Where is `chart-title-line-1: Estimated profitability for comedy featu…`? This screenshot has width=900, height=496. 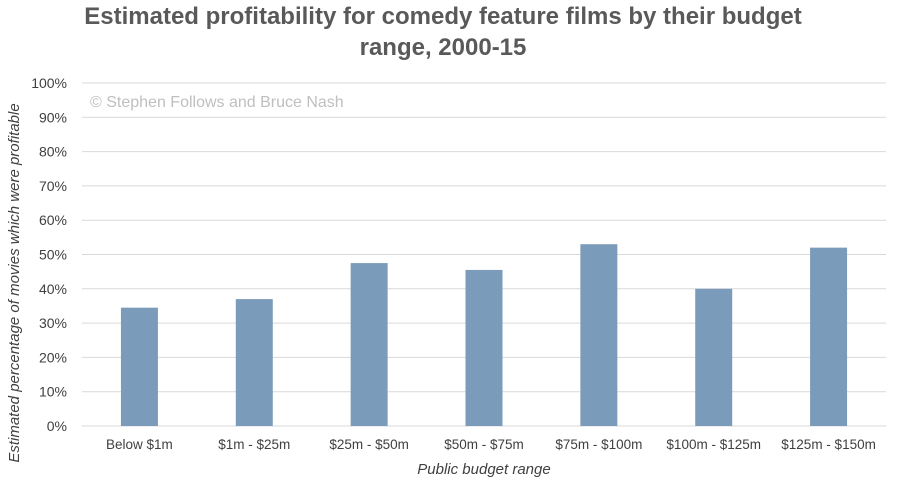 chart-title-line-1: Estimated profitability for comedy featu… is located at coordinates (442, 16).